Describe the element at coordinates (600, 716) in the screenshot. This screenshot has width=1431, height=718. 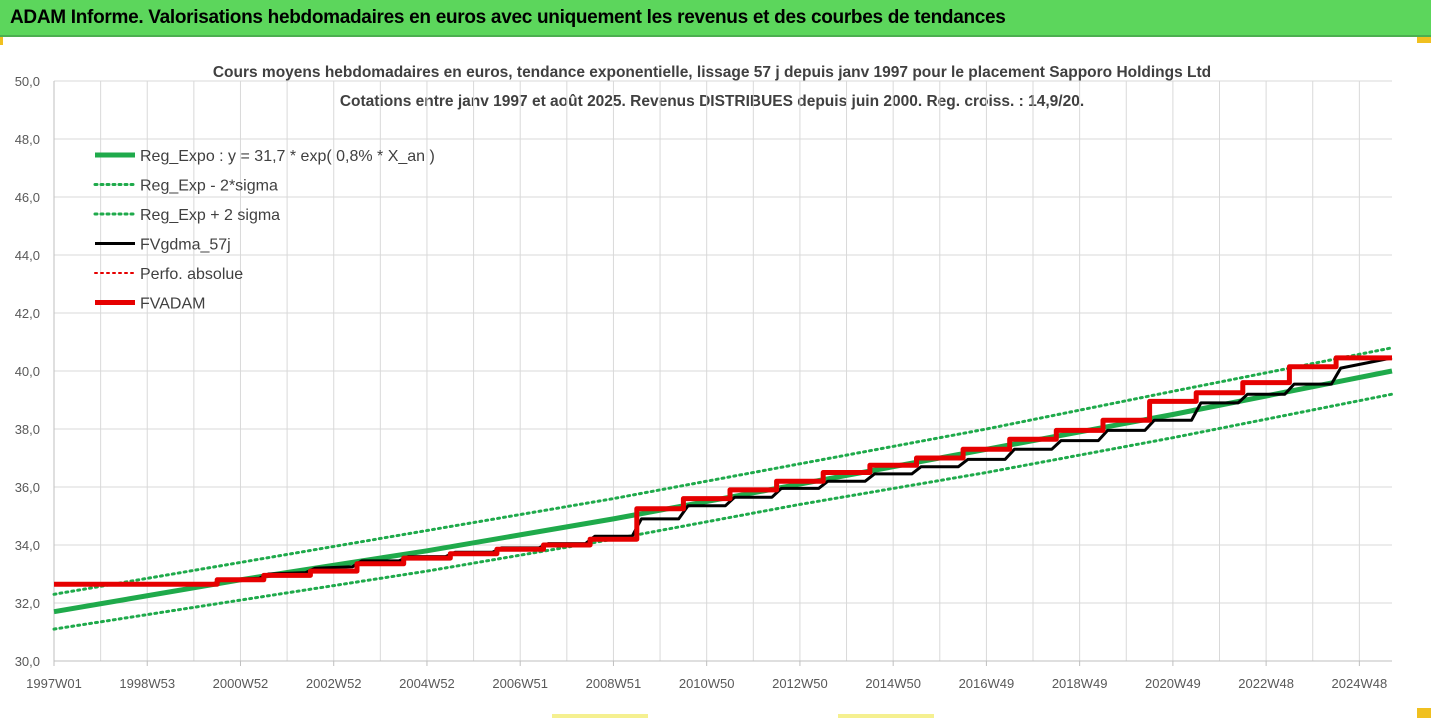
I see `bottom-handle-left` at that location.